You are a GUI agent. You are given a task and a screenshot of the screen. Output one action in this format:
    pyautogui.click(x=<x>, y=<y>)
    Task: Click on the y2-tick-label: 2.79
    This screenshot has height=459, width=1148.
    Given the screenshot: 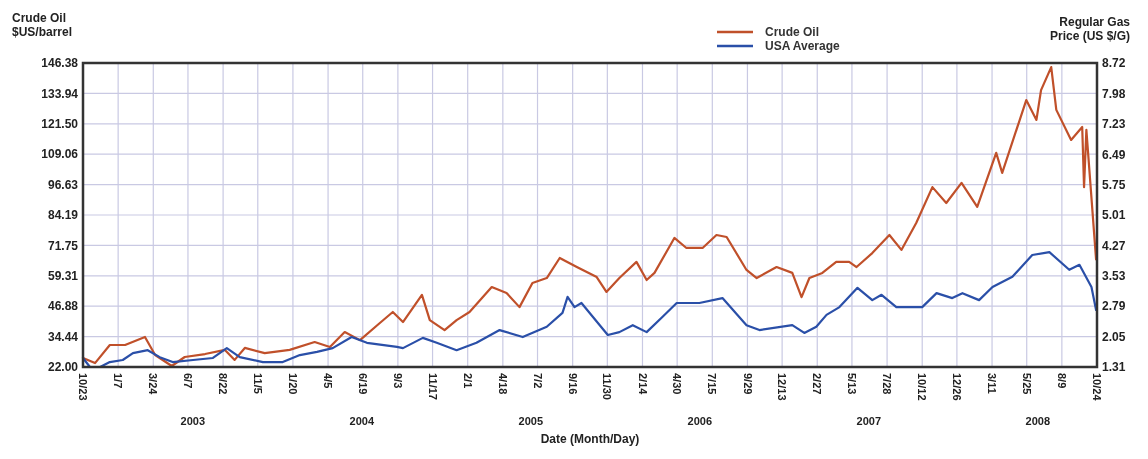 What is the action you would take?
    pyautogui.click(x=1114, y=306)
    